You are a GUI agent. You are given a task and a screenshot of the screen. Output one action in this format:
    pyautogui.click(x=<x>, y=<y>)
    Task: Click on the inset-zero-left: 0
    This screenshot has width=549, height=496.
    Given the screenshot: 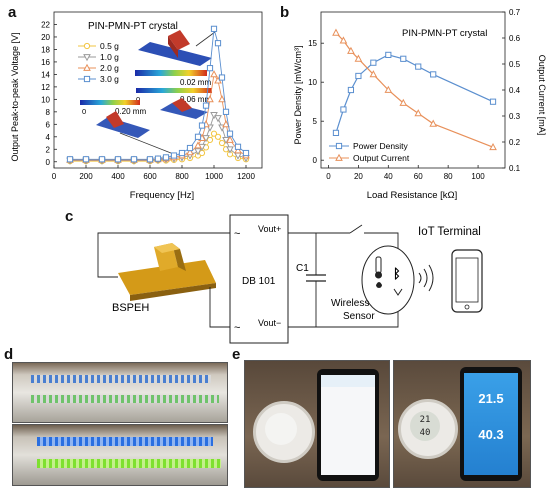 What is the action you would take?
    pyautogui.click(x=84, y=111)
    